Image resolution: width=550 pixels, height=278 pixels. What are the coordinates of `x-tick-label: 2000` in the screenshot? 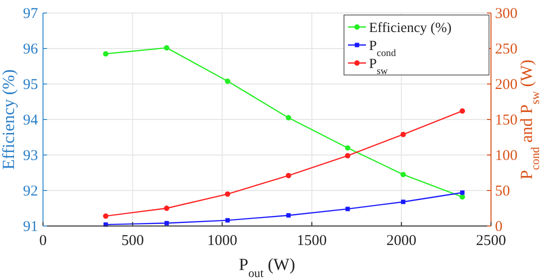 It's located at (401, 241).